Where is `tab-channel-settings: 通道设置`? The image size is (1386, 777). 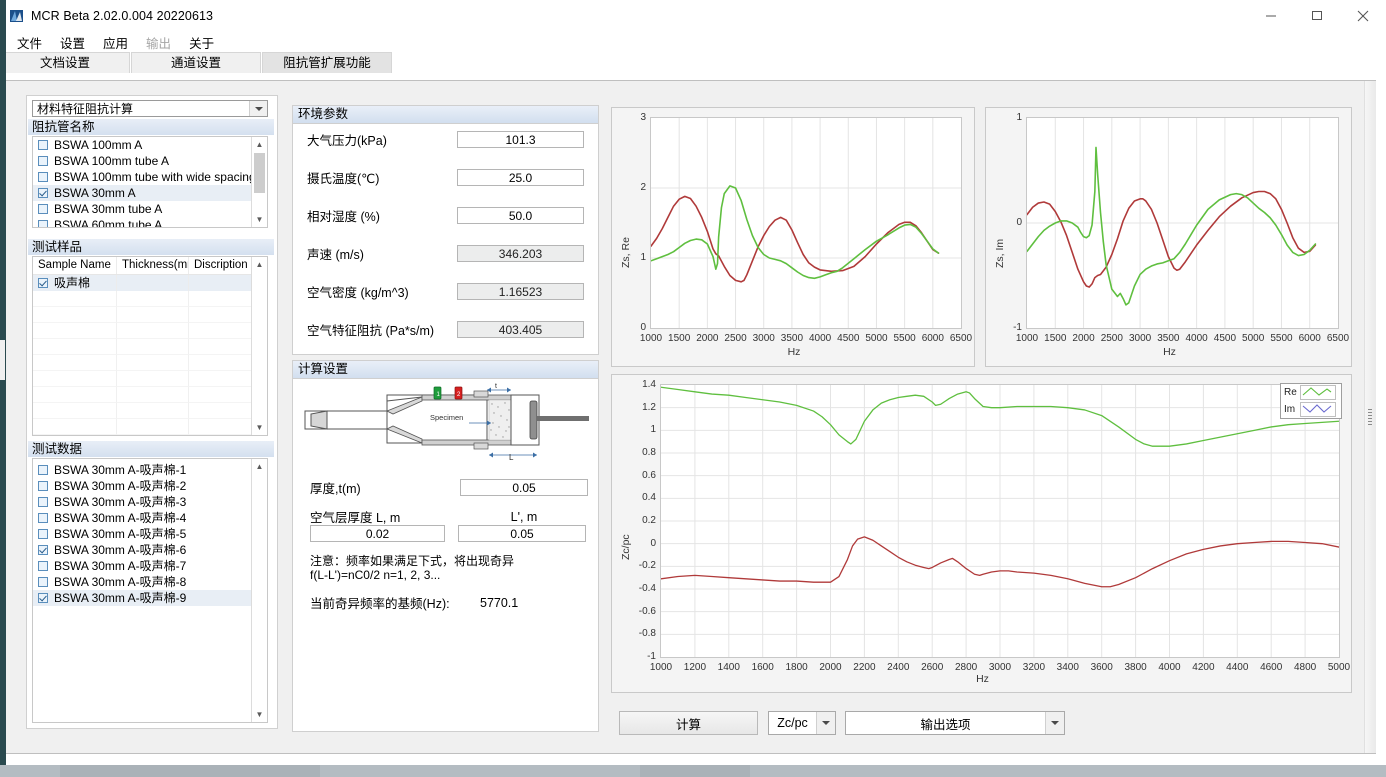 tab-channel-settings: 通道设置 is located at coordinates (196, 63).